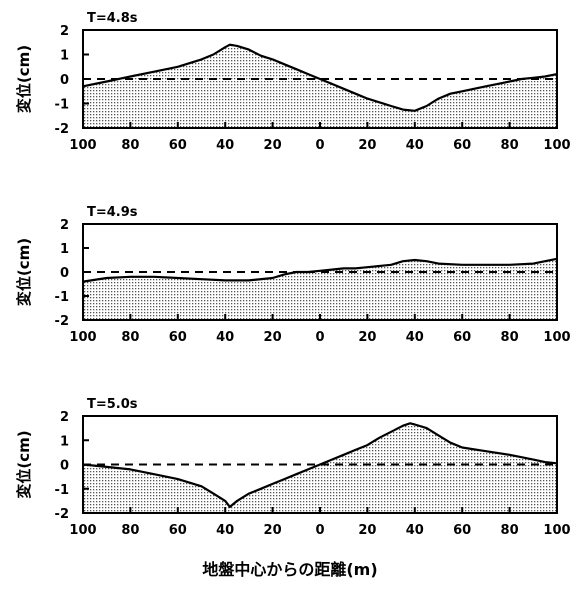 This screenshot has width=580, height=591. Describe the element at coordinates (112, 404) in the screenshot. I see `panel-title: T=5.0s` at that location.